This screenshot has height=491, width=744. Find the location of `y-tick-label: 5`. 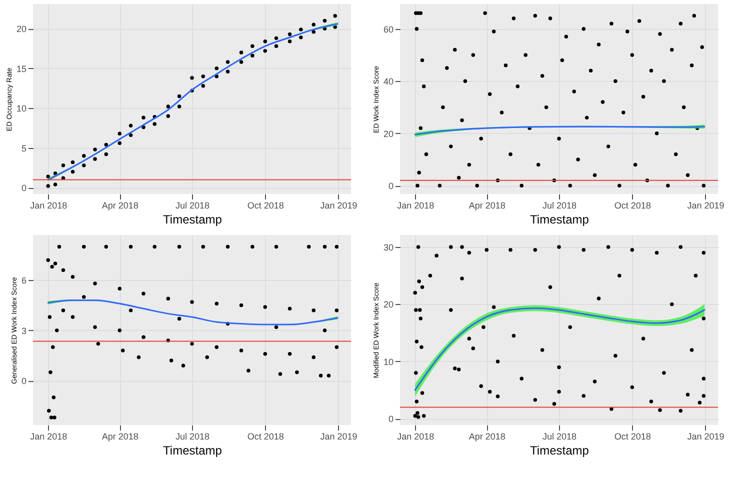

y-tick-label: 5 is located at coordinates (23, 148).